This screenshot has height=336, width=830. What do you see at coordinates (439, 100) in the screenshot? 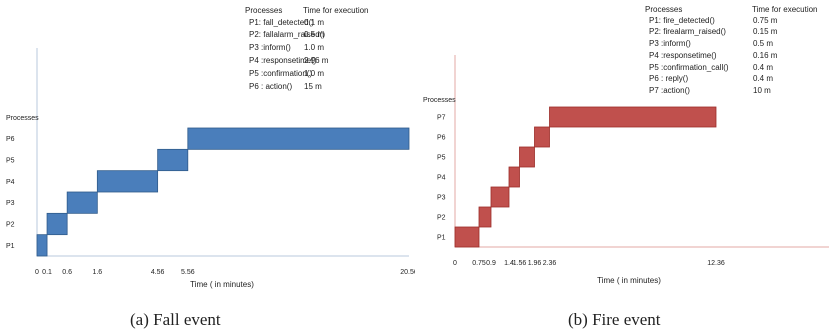
I see `fire-y-axis-title: Processes` at bounding box center [439, 100].